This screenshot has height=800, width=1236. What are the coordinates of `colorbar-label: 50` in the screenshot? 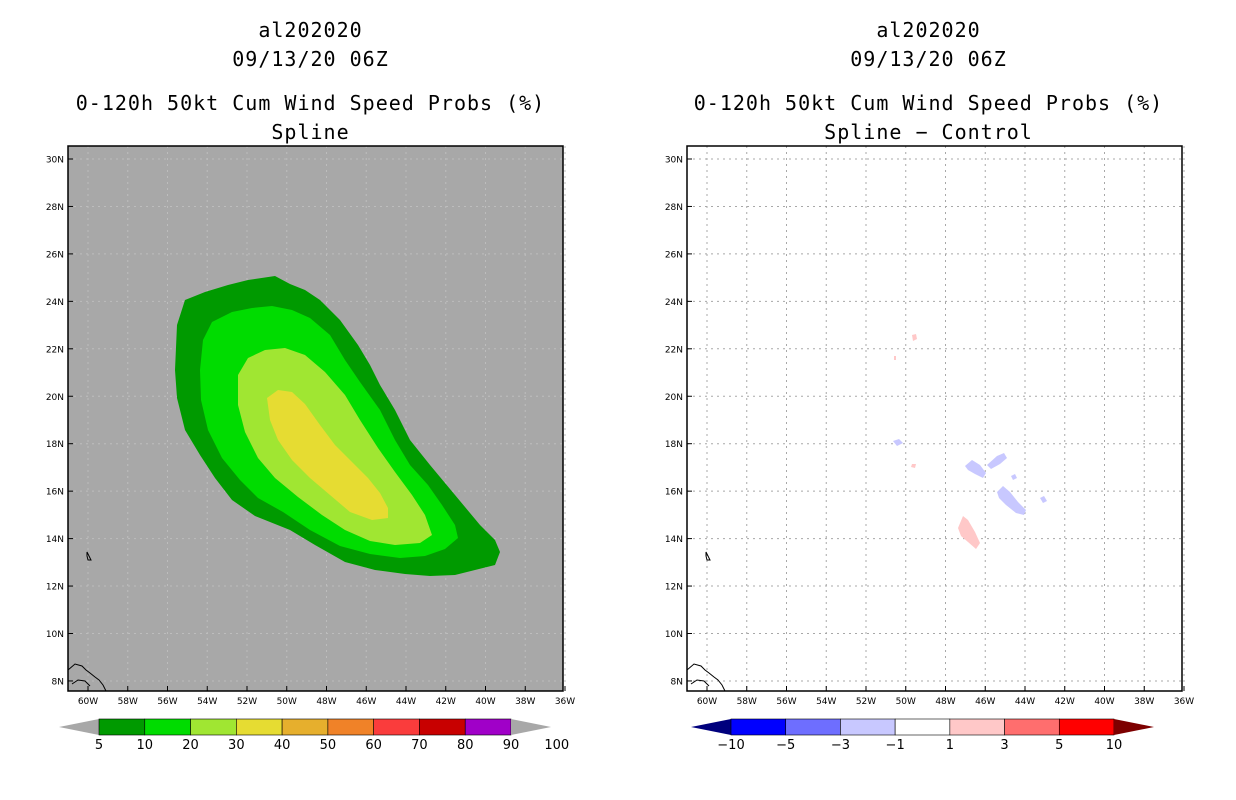 It's located at (328, 745).